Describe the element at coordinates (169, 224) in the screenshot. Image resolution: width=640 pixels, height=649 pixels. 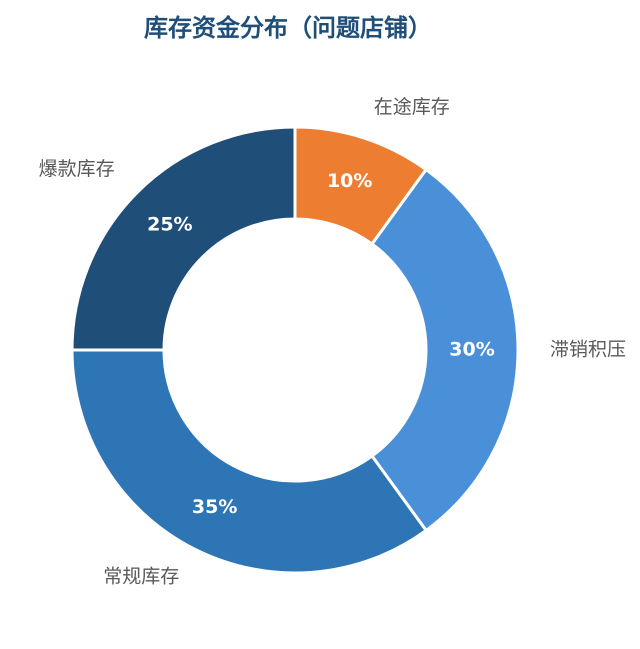
I see `value-label: 25%` at that location.